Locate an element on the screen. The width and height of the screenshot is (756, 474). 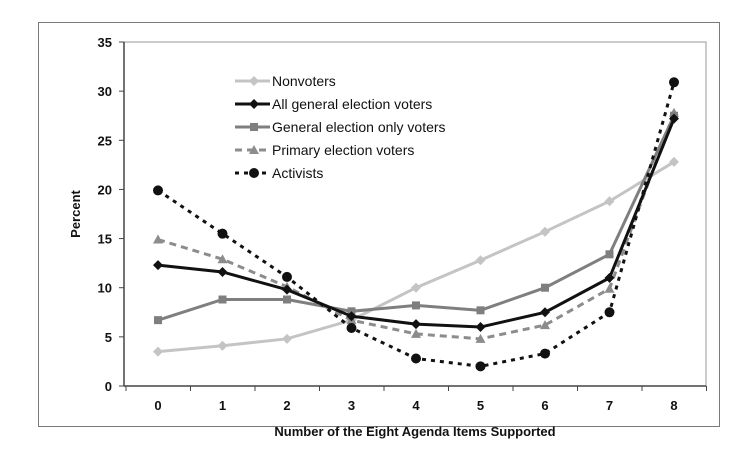
legend-label: General election only voters is located at coordinates (359, 127).